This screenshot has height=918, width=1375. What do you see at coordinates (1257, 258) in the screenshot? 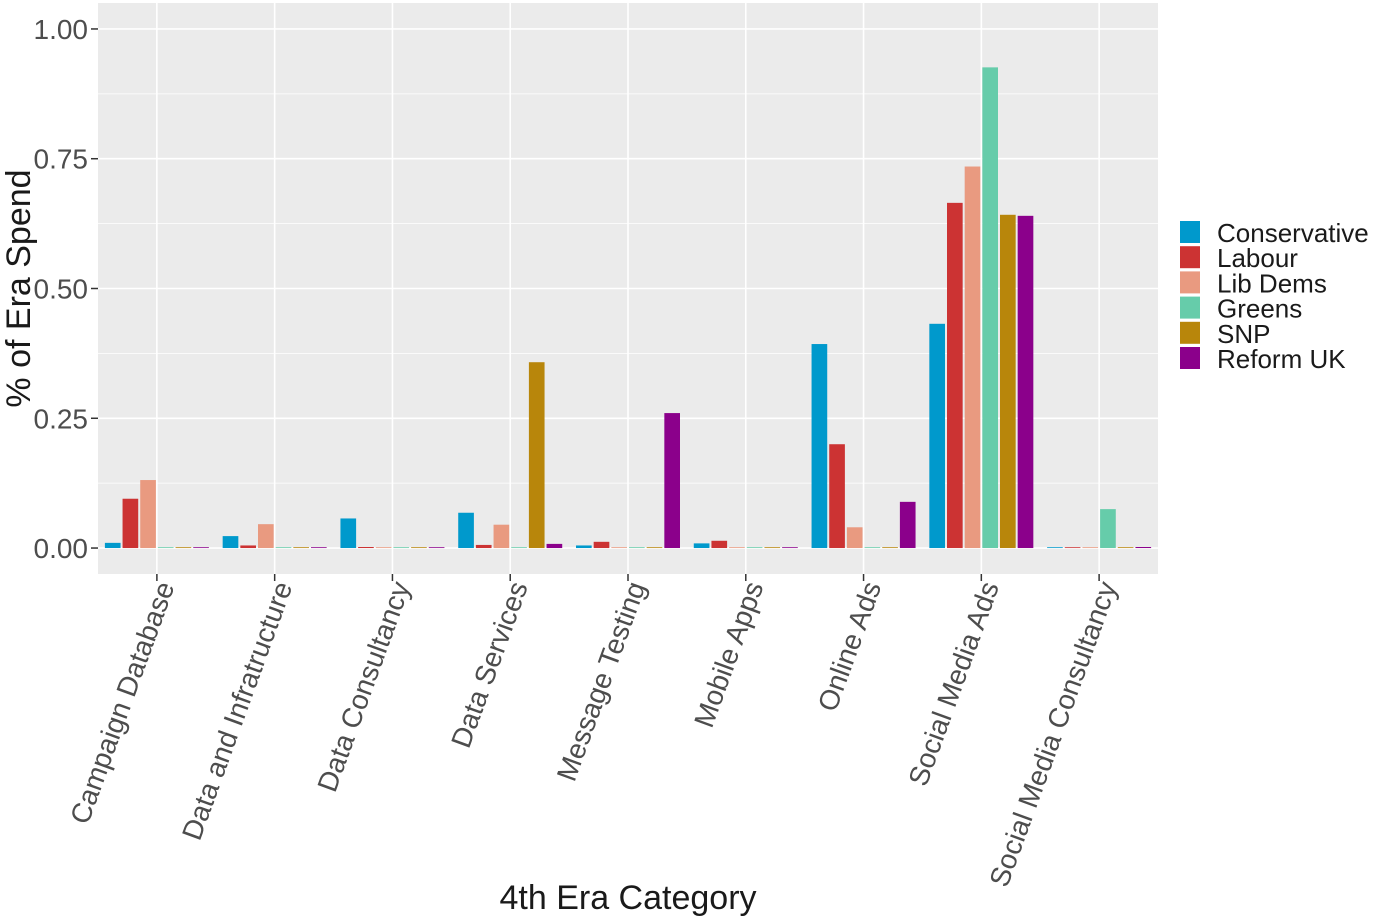
I see `legend-label: Labour` at bounding box center [1257, 258].